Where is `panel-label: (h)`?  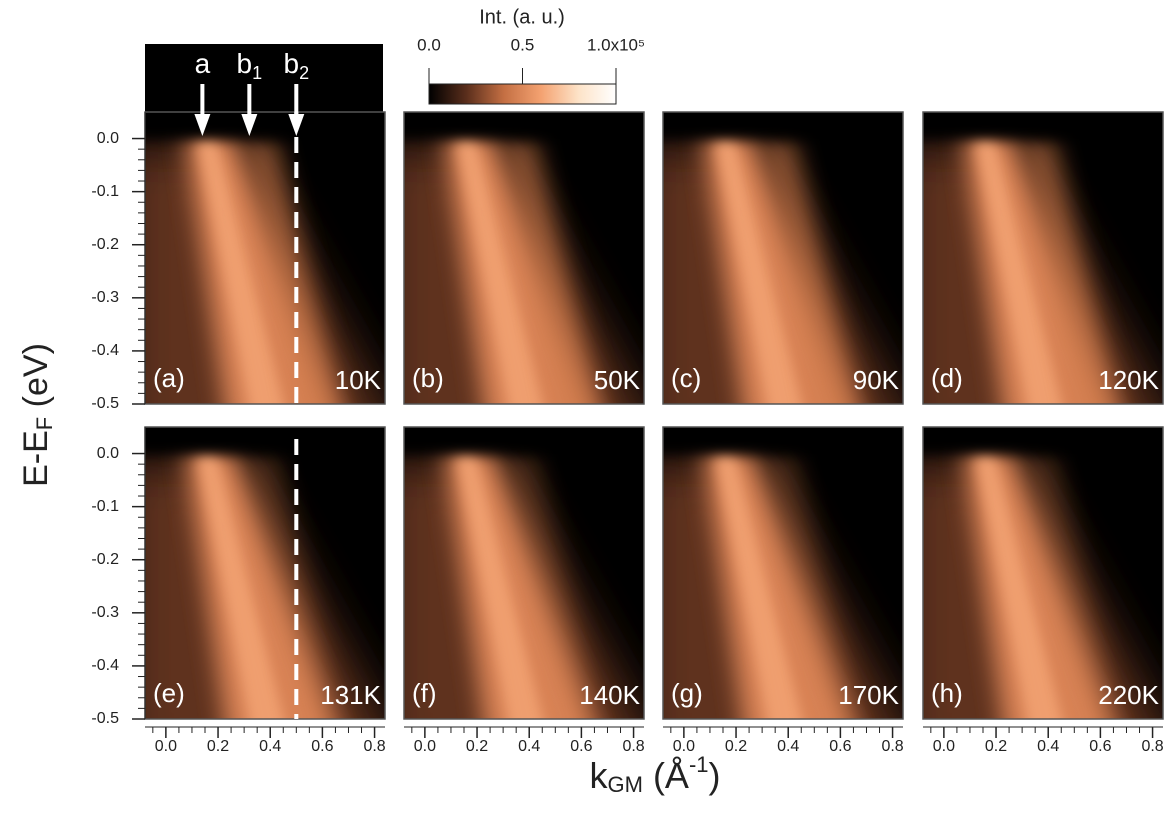 panel-label: (h) is located at coordinates (947, 693).